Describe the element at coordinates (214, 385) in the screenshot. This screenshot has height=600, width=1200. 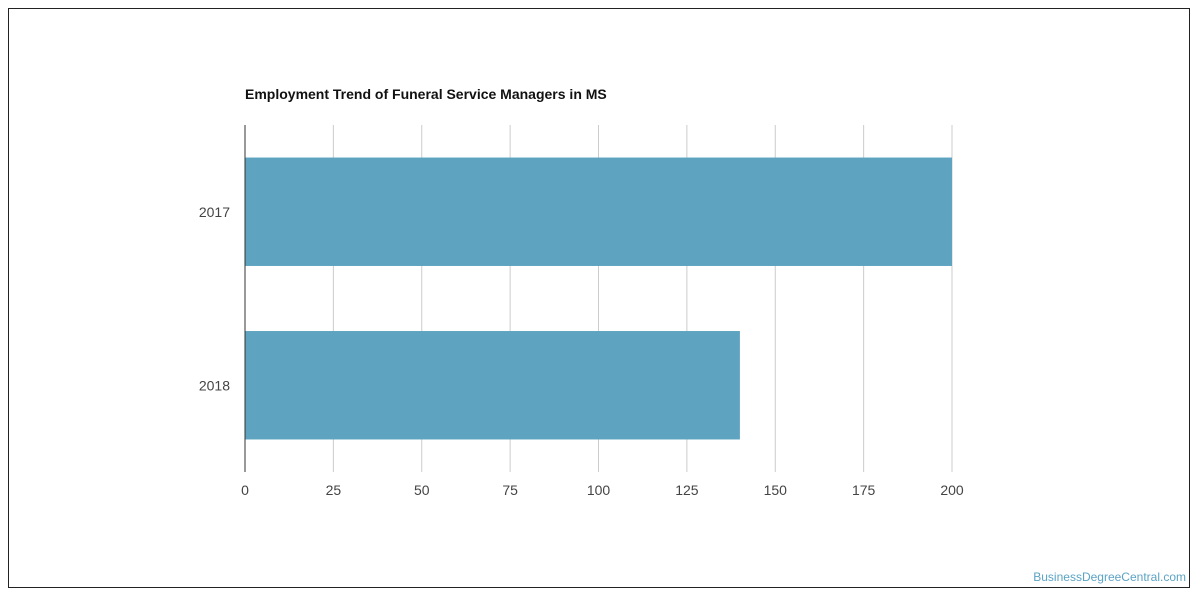
I see `y-tick-label: 2018` at that location.